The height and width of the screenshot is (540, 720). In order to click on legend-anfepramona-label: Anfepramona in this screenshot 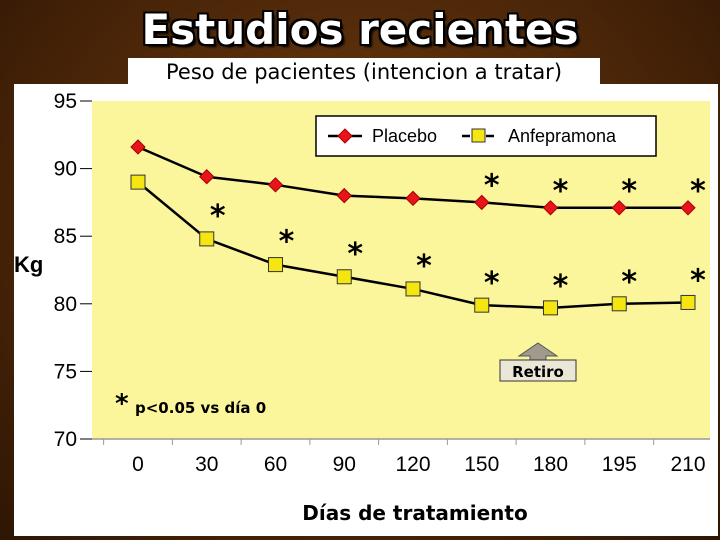, I will do `click(562, 136)`.